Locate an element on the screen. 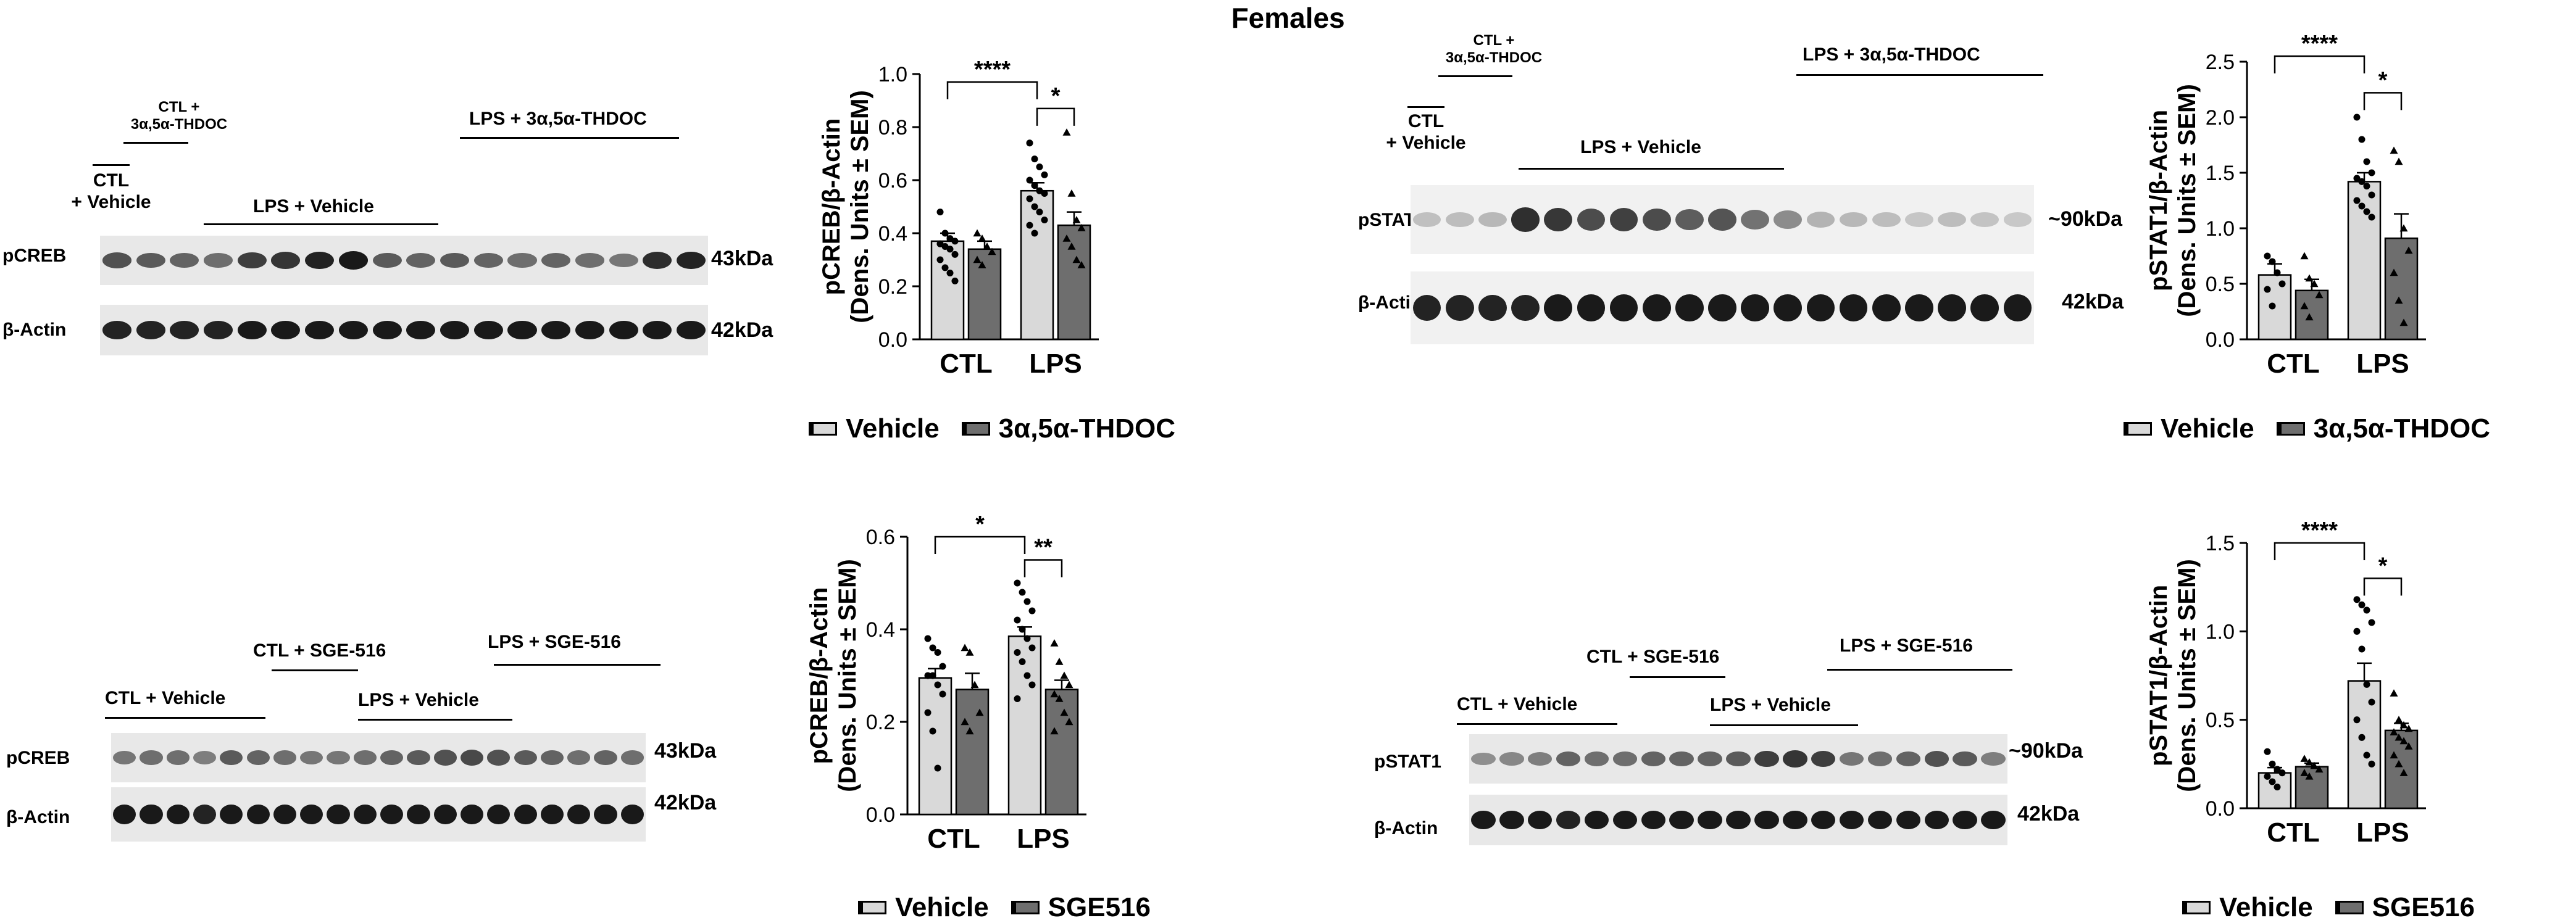  significance-label: **** is located at coordinates (2319, 44).